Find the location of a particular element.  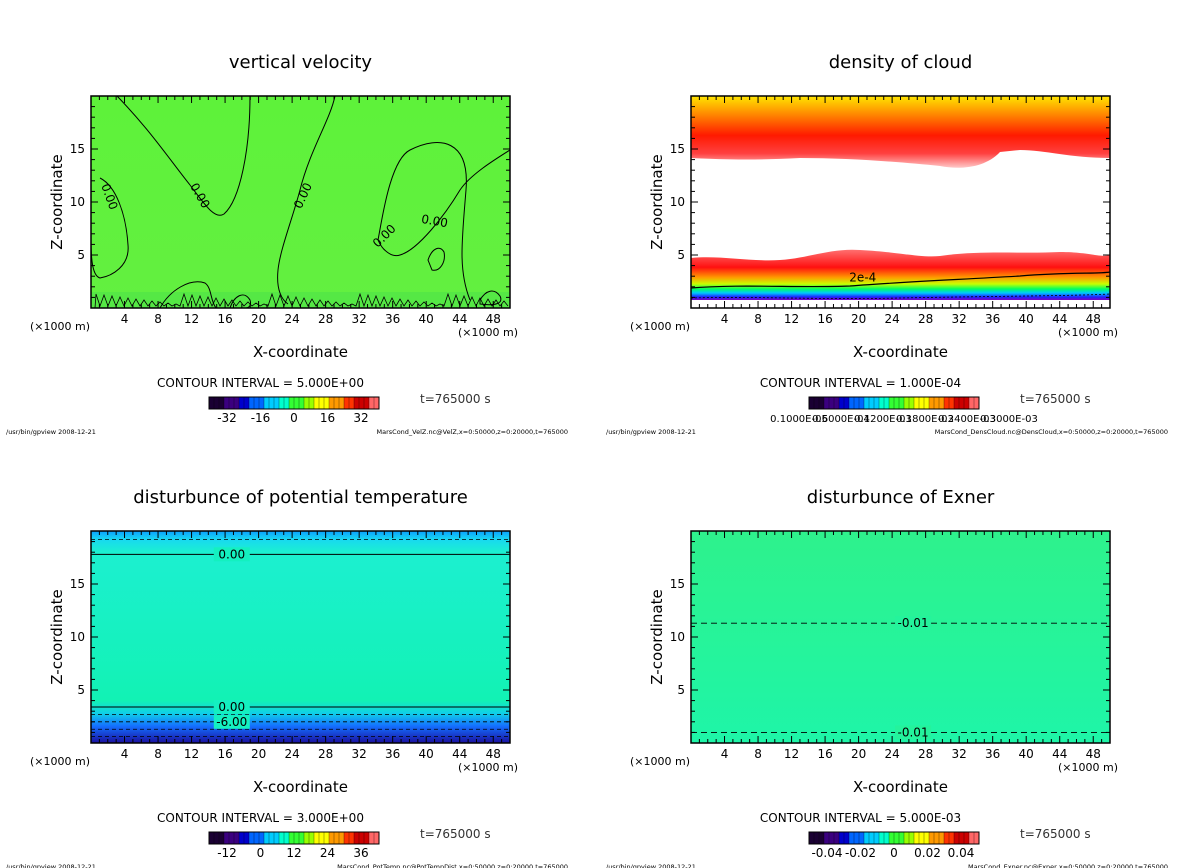

colorbar-label: 16 is located at coordinates (327, 418).